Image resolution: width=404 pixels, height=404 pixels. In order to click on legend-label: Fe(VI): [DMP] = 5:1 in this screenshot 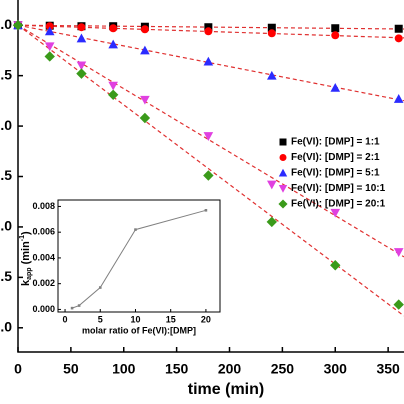, I will do `click(335, 173)`.